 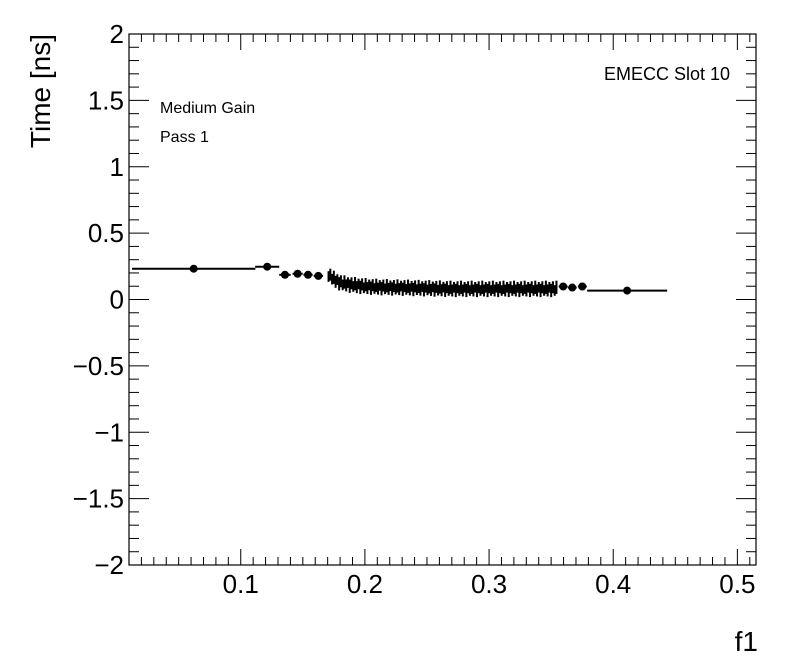 I want to click on y-tick-label: 2, so click(x=117, y=34).